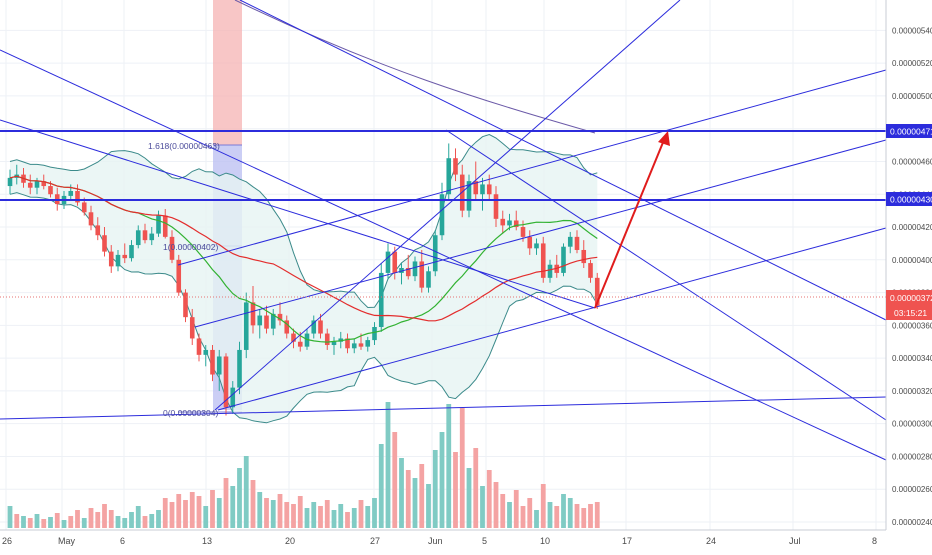 The width and height of the screenshot is (932, 555). Describe the element at coordinates (629, 224) in the screenshot. I see `projection-arrow-shaft` at that location.